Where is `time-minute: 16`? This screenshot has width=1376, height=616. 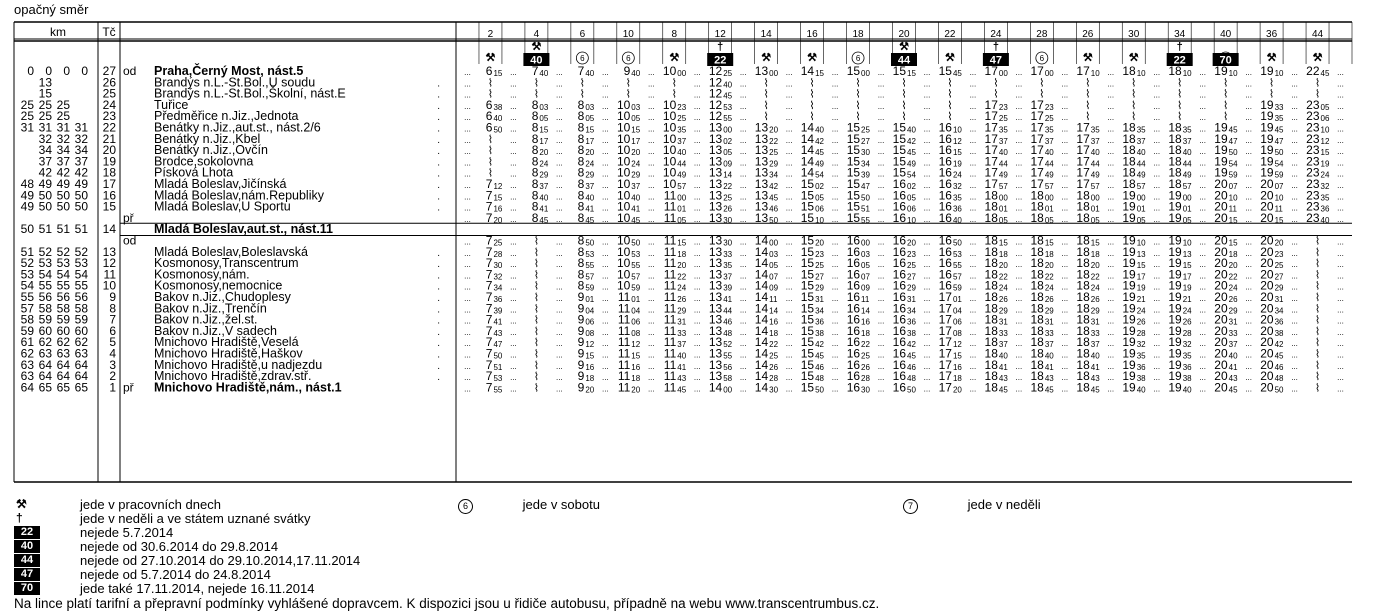 time-minute: 16 is located at coordinates (635, 367).